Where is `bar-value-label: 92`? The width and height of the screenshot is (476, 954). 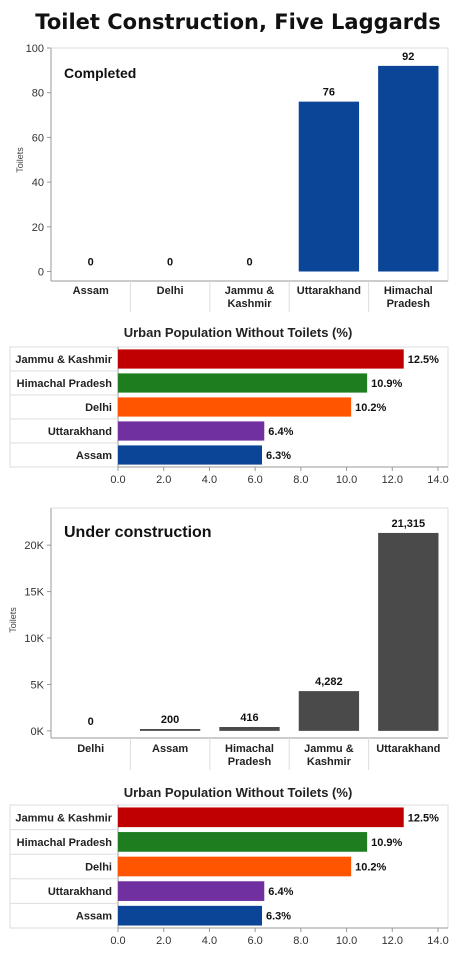 bar-value-label: 92 is located at coordinates (408, 57).